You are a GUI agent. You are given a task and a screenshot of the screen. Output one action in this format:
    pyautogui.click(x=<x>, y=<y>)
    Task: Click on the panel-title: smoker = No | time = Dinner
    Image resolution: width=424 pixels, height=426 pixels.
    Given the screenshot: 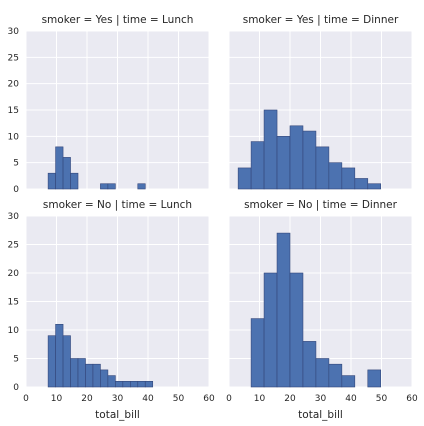 What is the action you would take?
    pyautogui.click(x=321, y=205)
    